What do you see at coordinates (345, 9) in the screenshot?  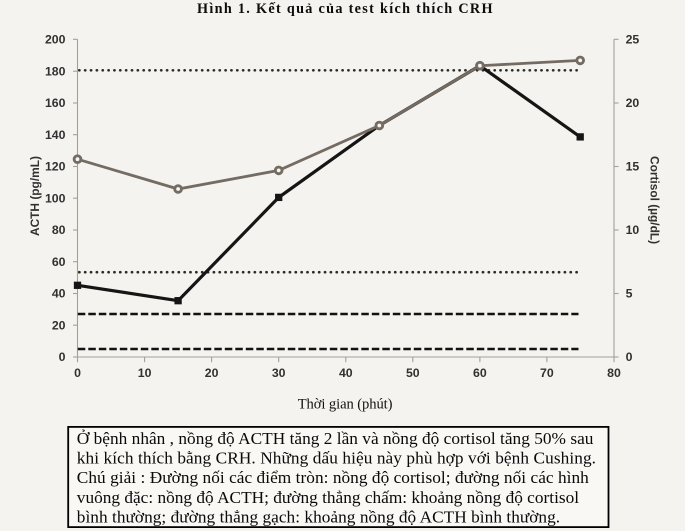 I see `svg-text:Hình 1. Kết quả của test kích: Hình 1. Kết quả của test kích thích CRH` at bounding box center [345, 9].